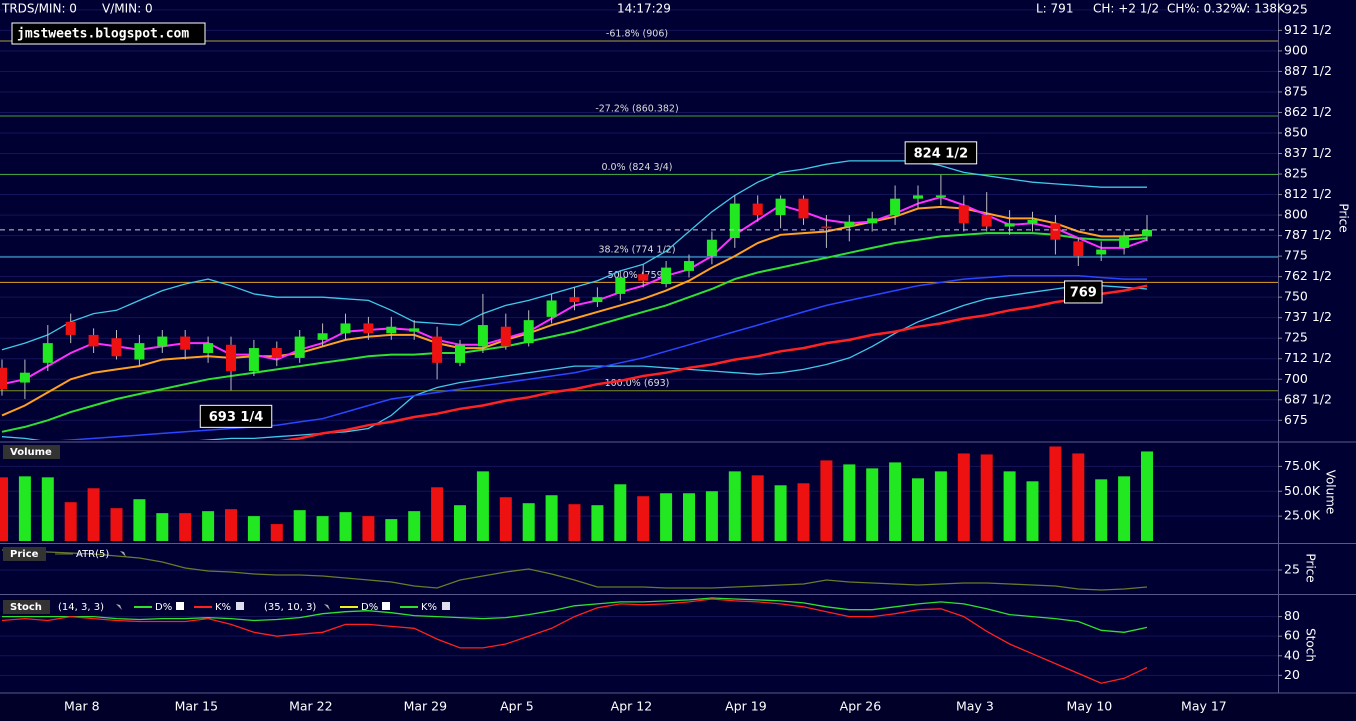 This screenshot has width=1356, height=721. Describe the element at coordinates (1296, 296) in the screenshot. I see `y-tick-label: 750` at that location.